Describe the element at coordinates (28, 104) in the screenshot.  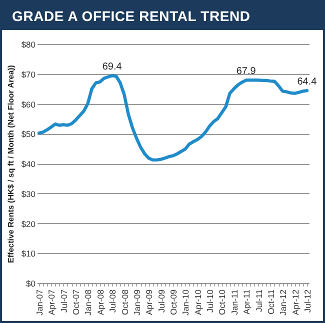
I see `y-tick-label: $60` at that location.